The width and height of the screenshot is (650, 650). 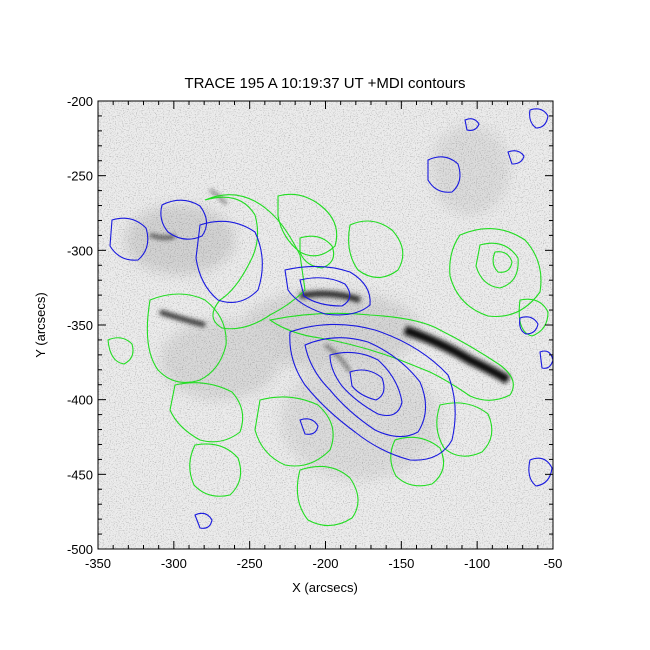 I want to click on y-tick-label: -250, so click(x=80, y=176).